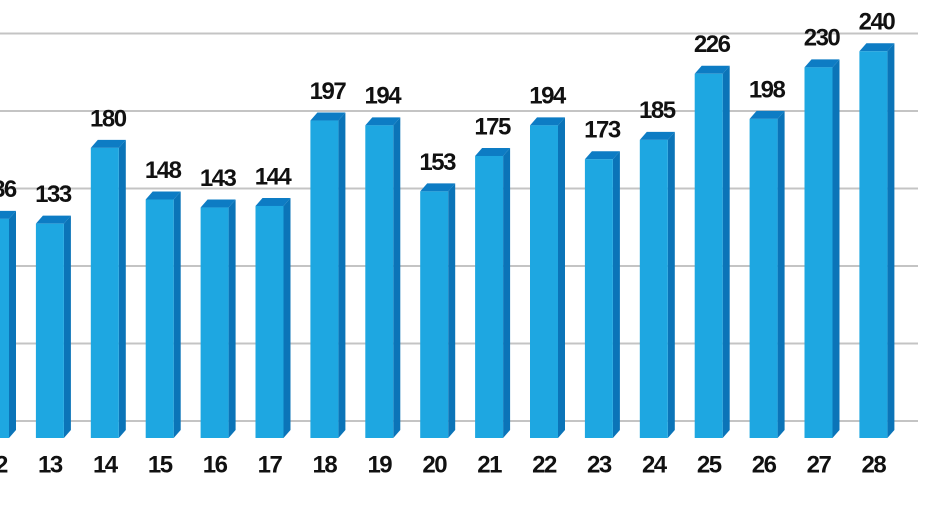  What do you see at coordinates (657, 110) in the screenshot?
I see `value-label: 185` at bounding box center [657, 110].